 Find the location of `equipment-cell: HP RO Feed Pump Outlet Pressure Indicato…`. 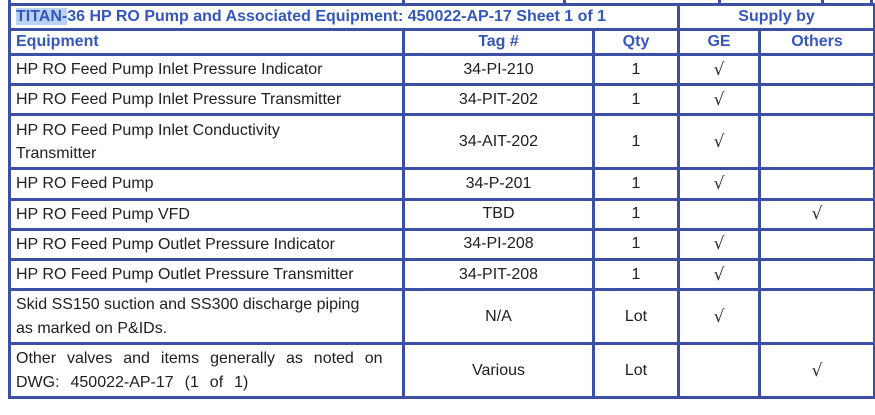

equipment-cell: HP RO Feed Pump Outlet Pressure Indicato… is located at coordinates (206, 244).